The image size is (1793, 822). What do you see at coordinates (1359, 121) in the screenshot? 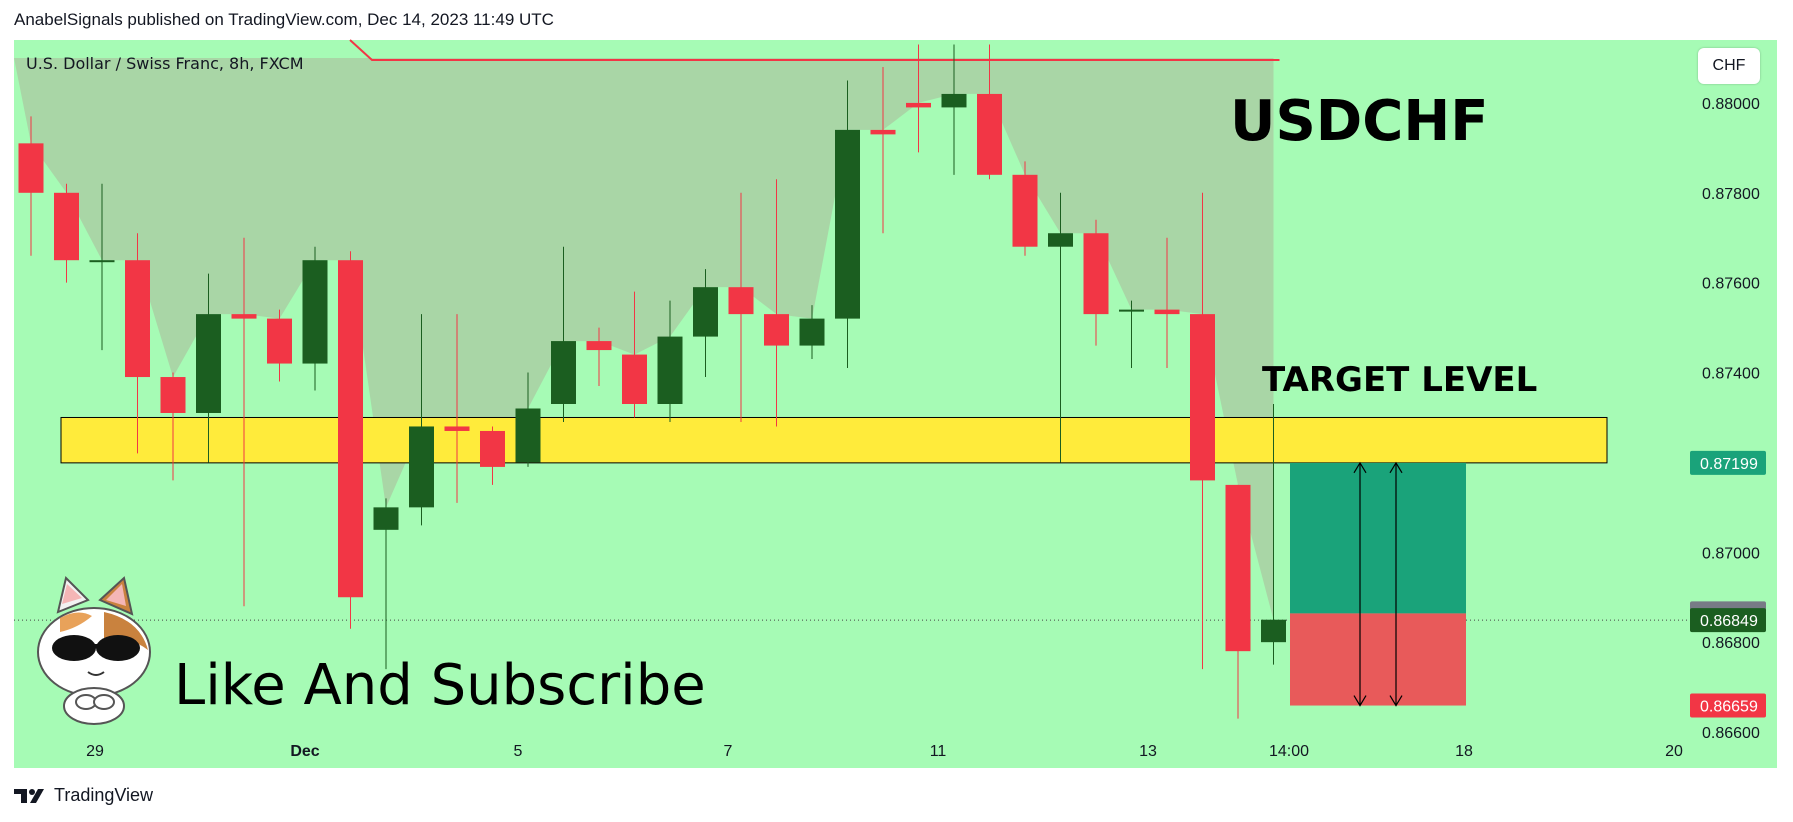
I see `chart-title: USDCHF` at bounding box center [1359, 121].